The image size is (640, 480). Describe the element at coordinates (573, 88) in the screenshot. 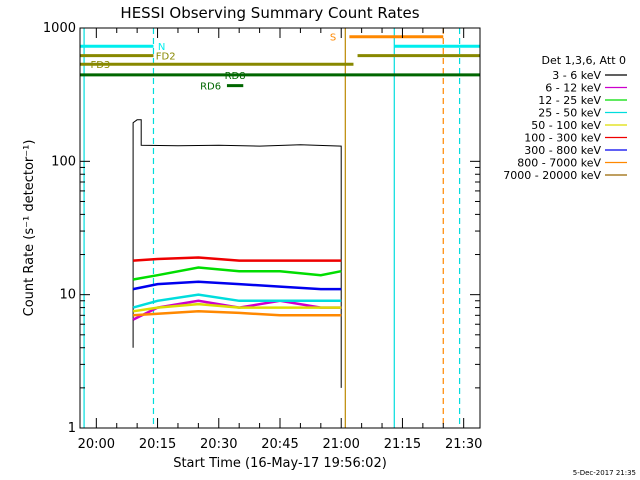

I see `legend-label-6-12-kev: 6 - 12 keV` at that location.